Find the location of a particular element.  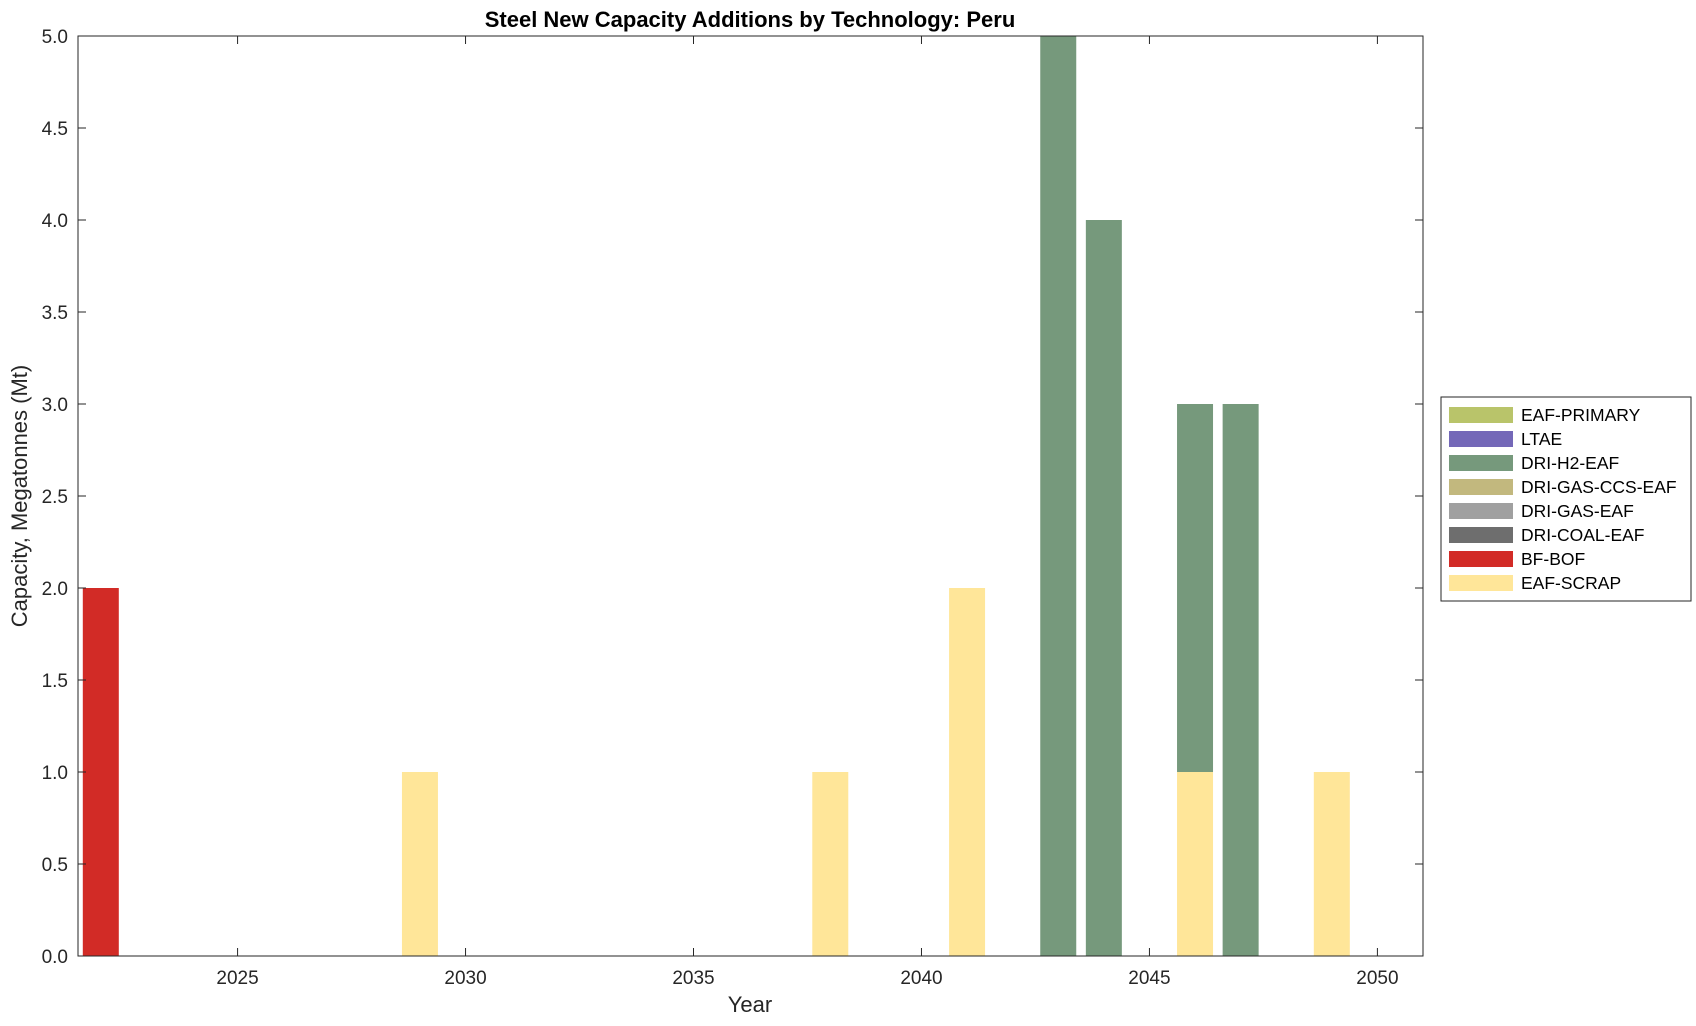

legend-label-dri-gas-eaf: DRI-GAS-EAF is located at coordinates (1577, 511).